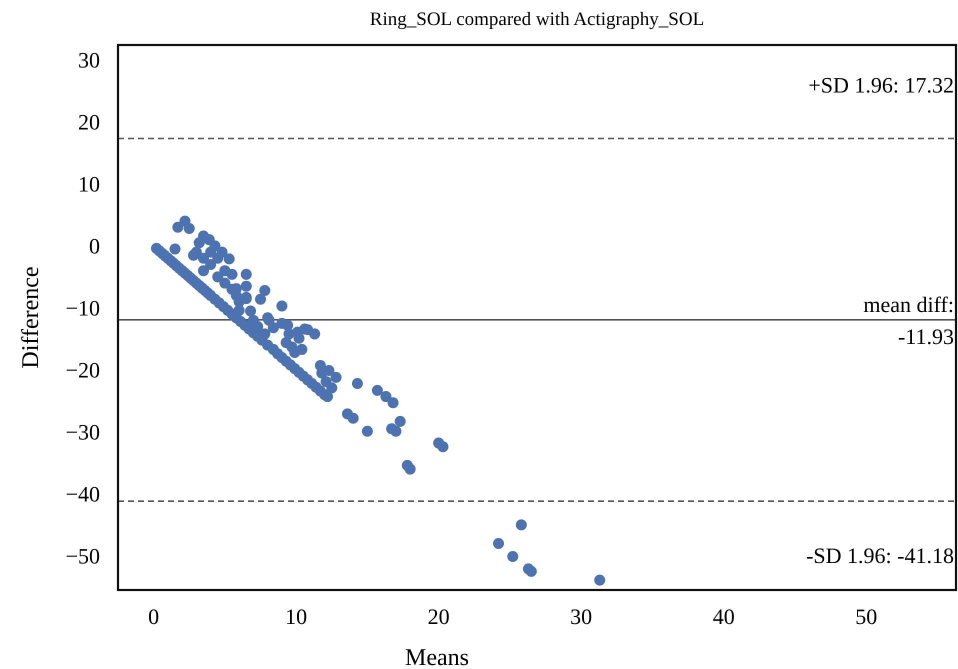 The width and height of the screenshot is (958, 669). What do you see at coordinates (723, 616) in the screenshot?
I see `x-tick-label: 40` at bounding box center [723, 616].